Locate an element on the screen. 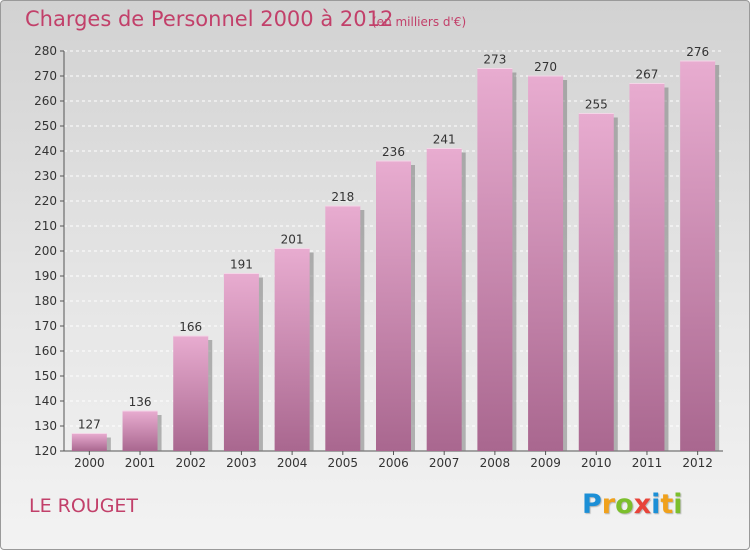 The image size is (750, 550). y-tick-label: 190 is located at coordinates (45, 276).